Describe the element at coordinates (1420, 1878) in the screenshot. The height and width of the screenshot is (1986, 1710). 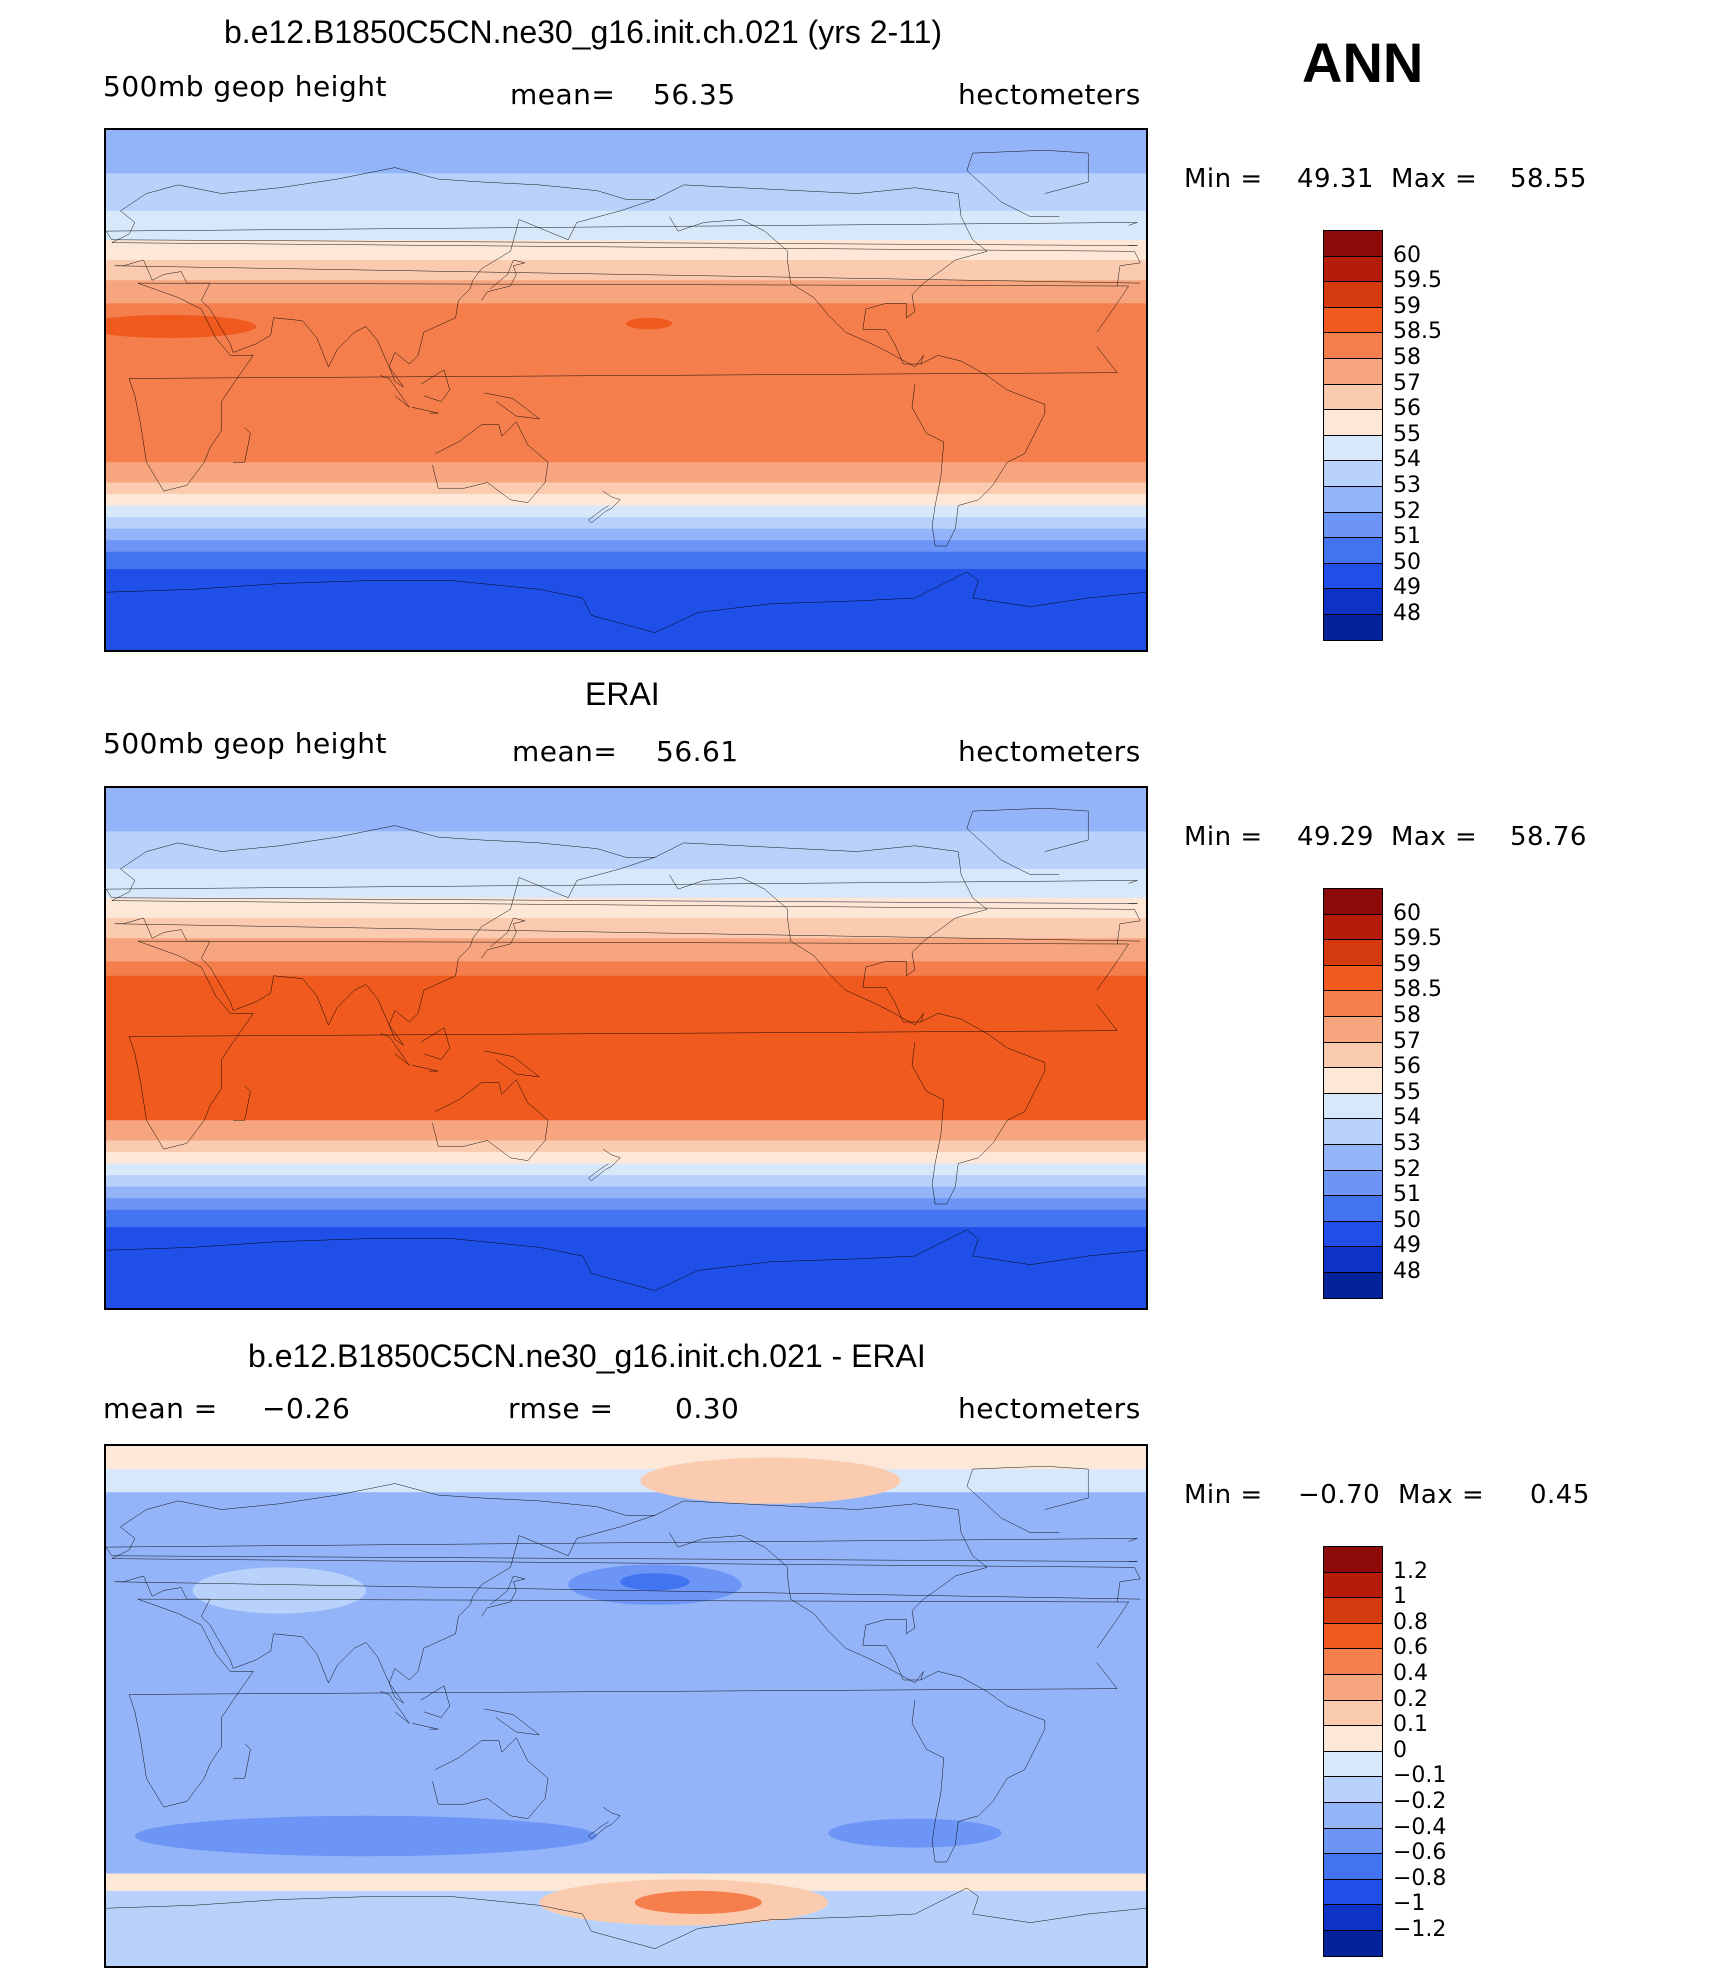
I see `colorbar-tick-label: −0.8` at that location.